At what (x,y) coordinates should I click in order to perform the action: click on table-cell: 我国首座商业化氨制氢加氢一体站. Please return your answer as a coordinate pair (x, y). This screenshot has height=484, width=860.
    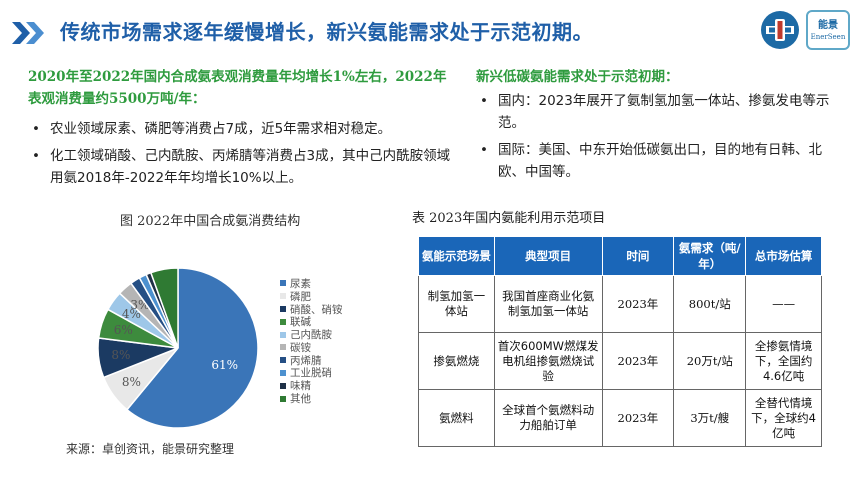
    Looking at the image, I should click on (548, 304).